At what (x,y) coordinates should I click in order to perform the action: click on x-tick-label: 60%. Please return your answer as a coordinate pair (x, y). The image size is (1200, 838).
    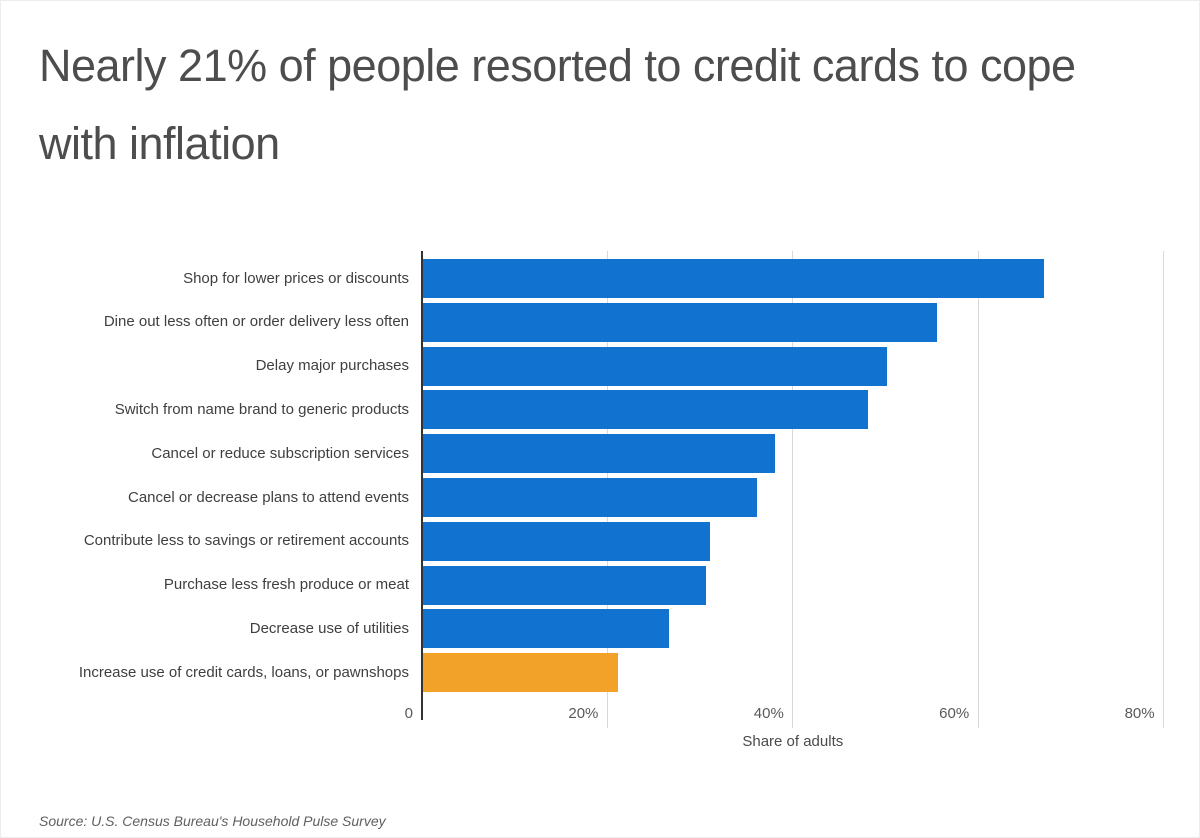
    Looking at the image, I should click on (954, 713).